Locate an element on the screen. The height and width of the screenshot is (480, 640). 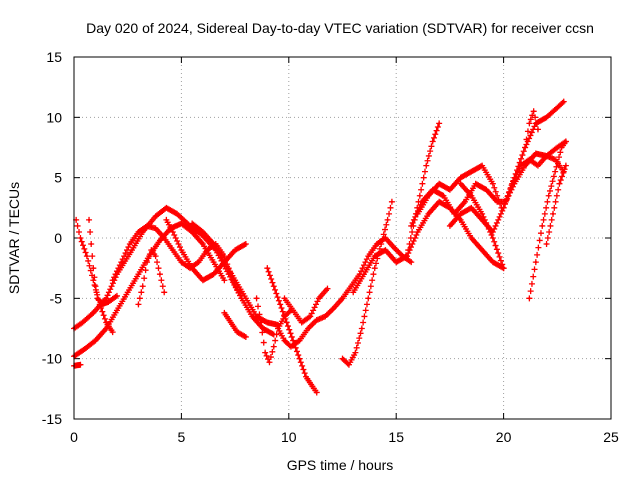
y-tick-label: -5 is located at coordinates (56, 298).